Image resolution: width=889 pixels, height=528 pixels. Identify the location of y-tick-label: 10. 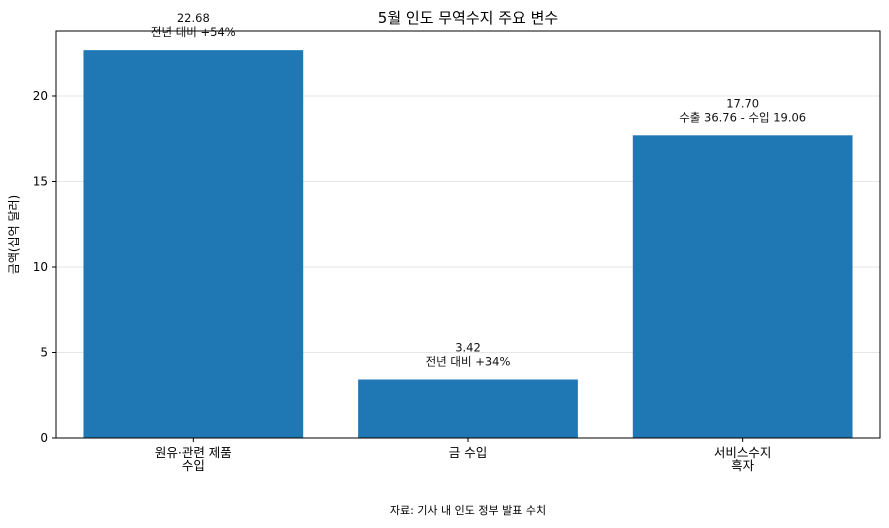
(40, 267).